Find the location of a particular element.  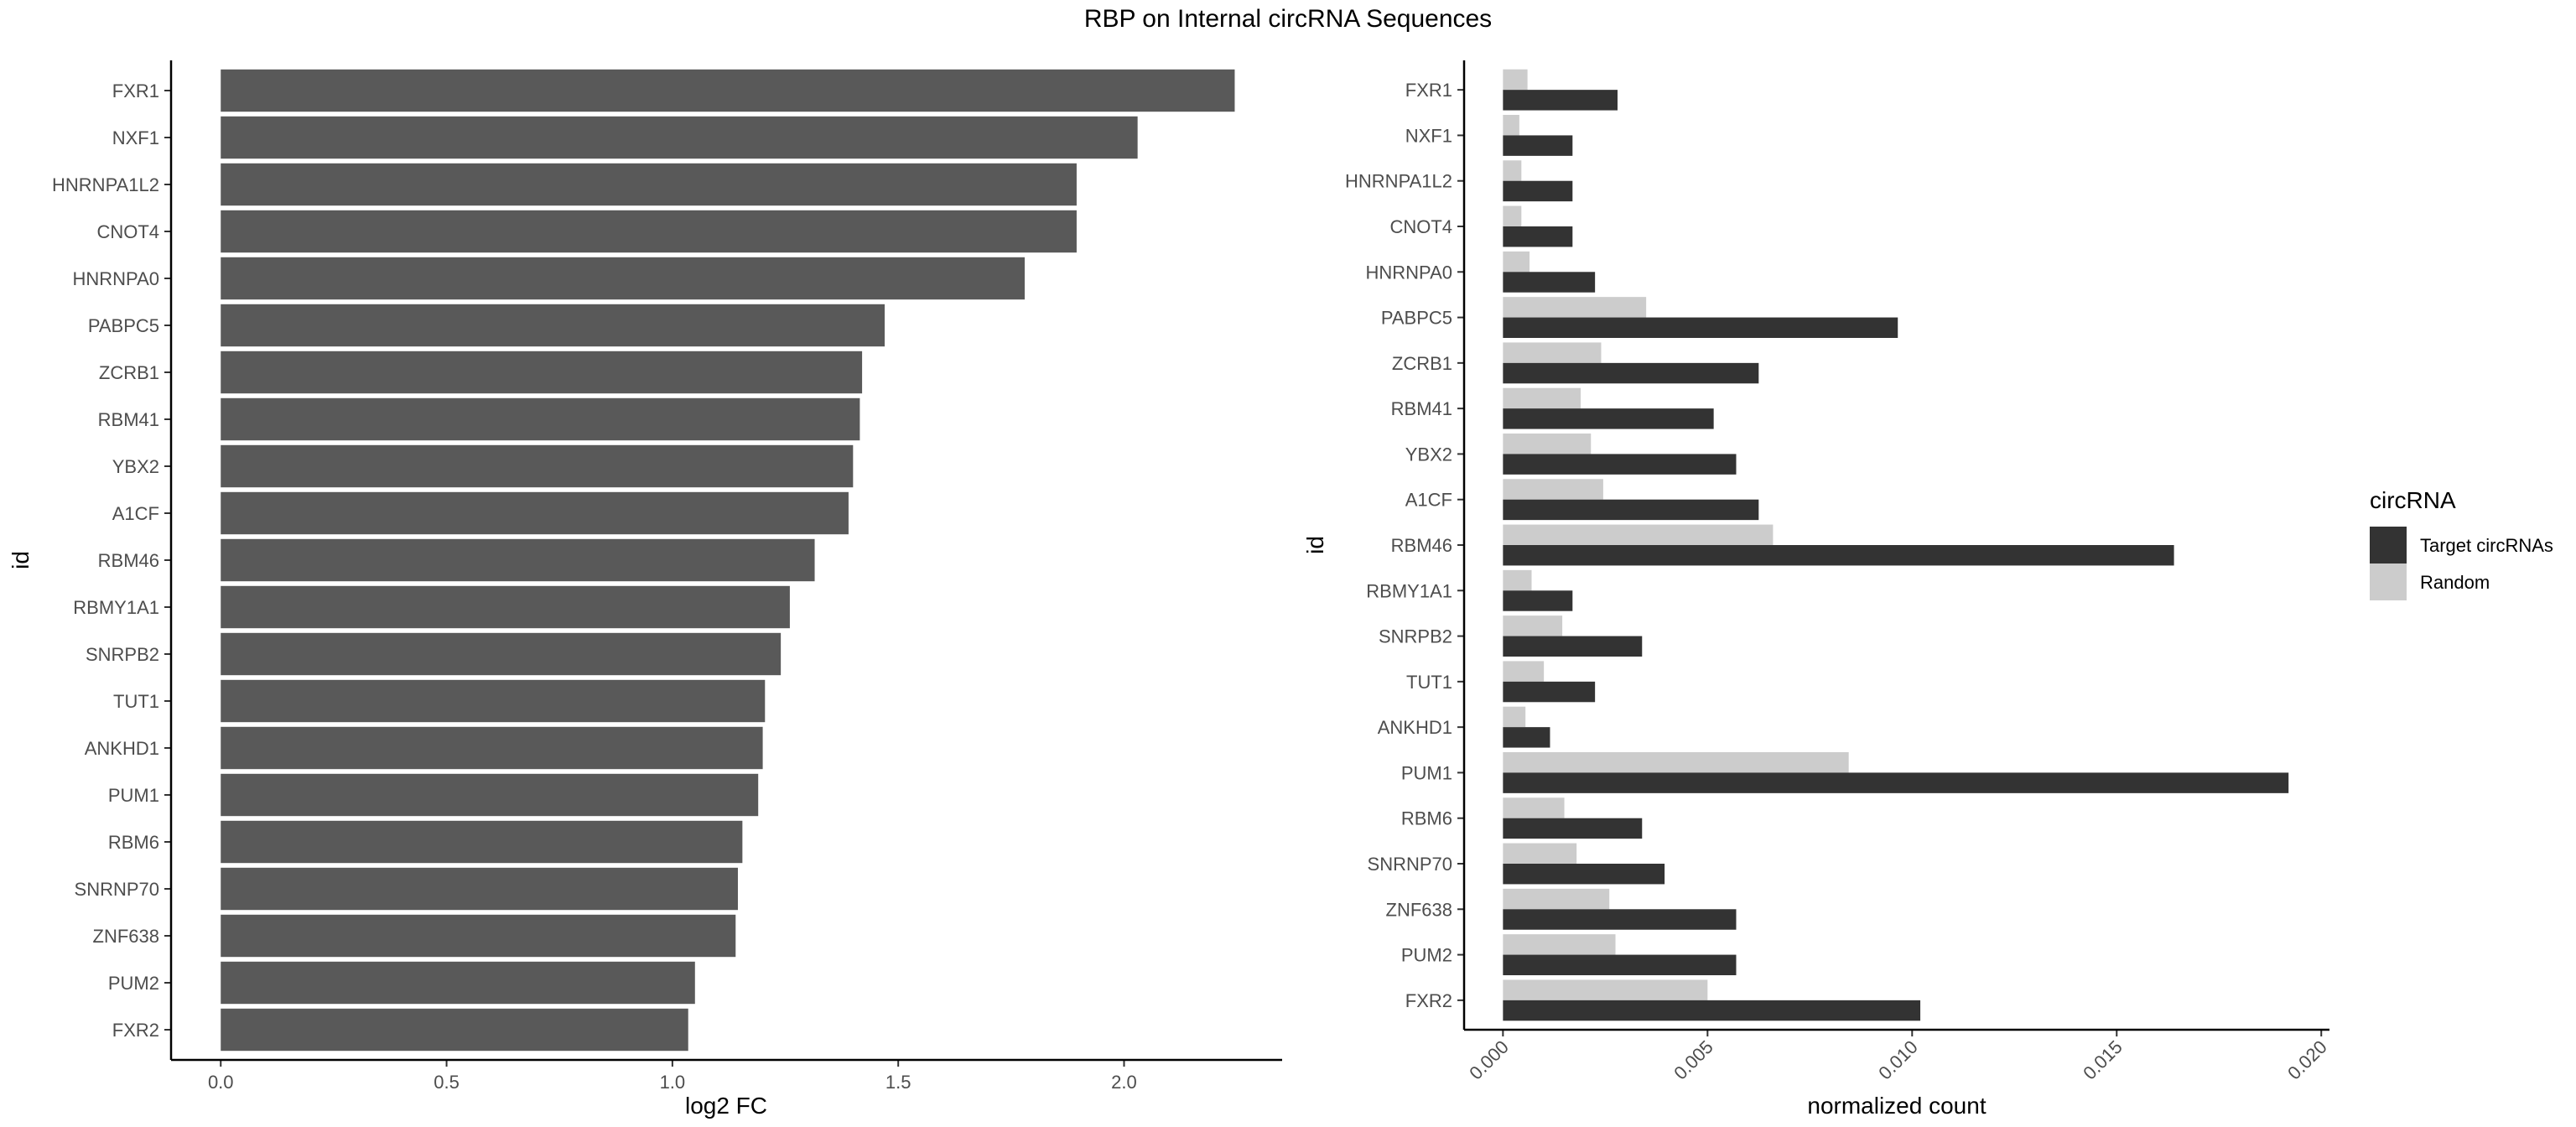

right-y-tick-label: YBX2 is located at coordinates (1428, 454).